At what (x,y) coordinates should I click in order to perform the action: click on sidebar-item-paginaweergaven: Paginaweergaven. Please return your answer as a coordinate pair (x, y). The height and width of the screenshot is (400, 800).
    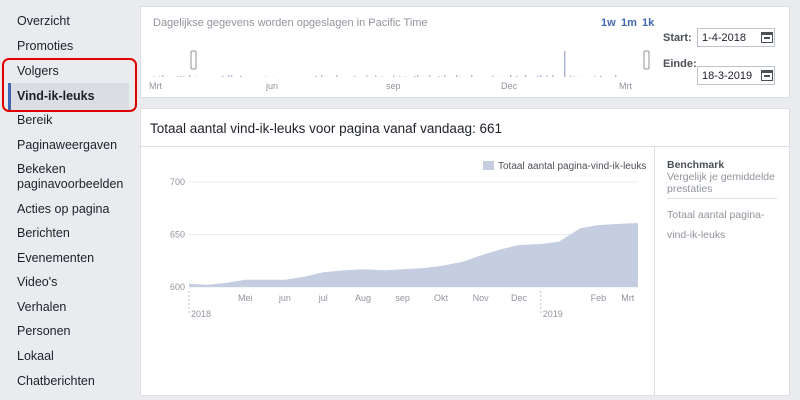
    Looking at the image, I should click on (67, 145).